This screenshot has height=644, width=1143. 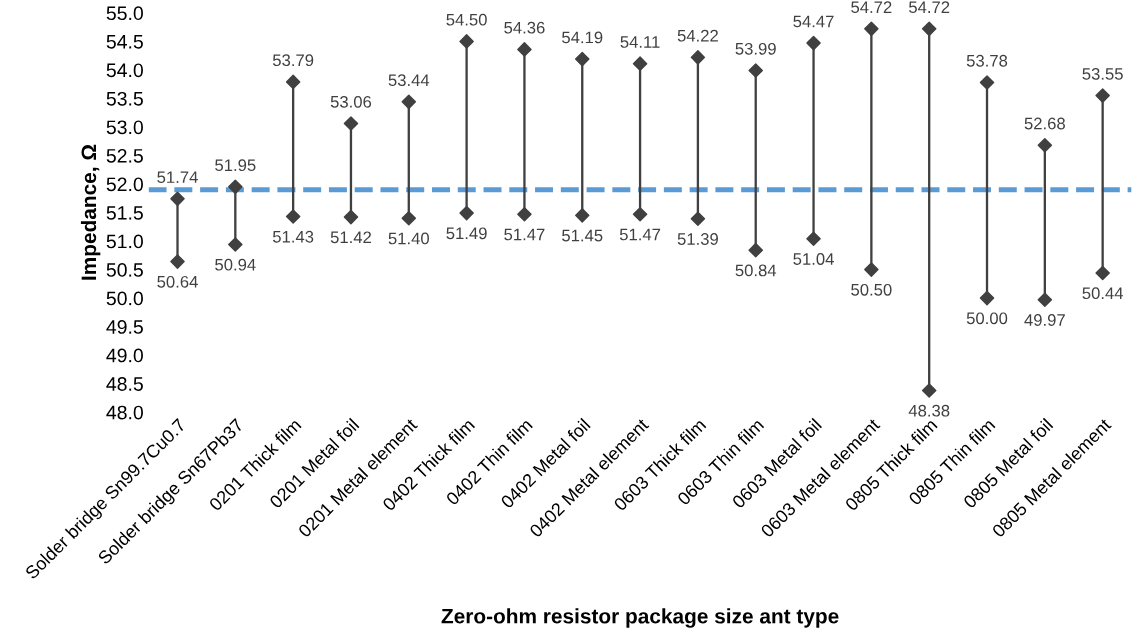 What do you see at coordinates (813, 21) in the screenshot?
I see `data-label: 54.47` at bounding box center [813, 21].